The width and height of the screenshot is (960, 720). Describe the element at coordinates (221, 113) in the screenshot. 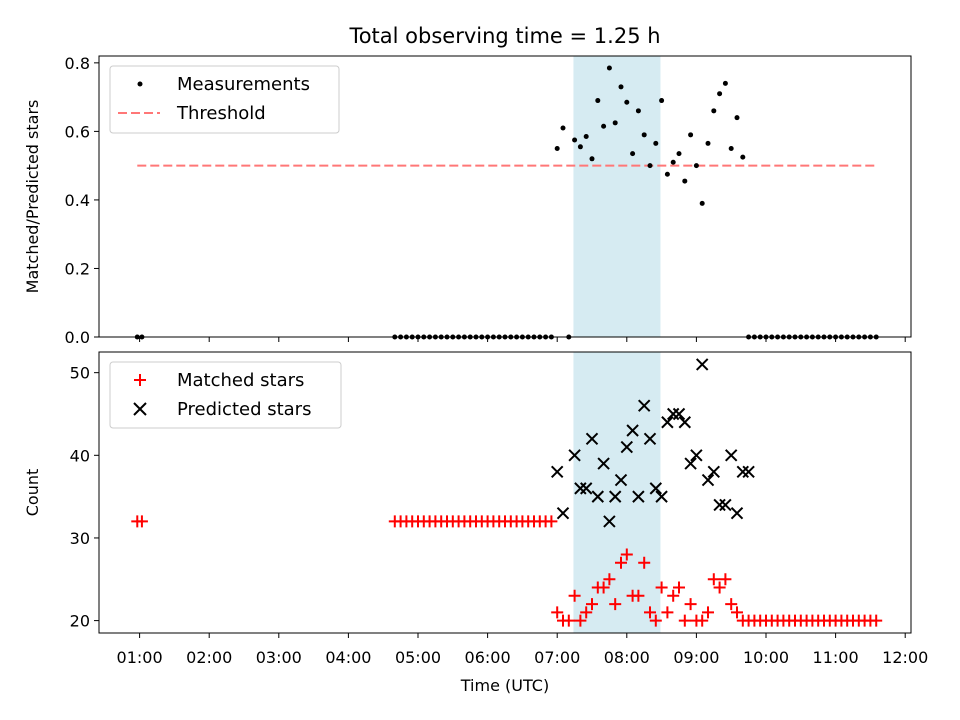

I see `legend-label-threshold: Threshold` at that location.